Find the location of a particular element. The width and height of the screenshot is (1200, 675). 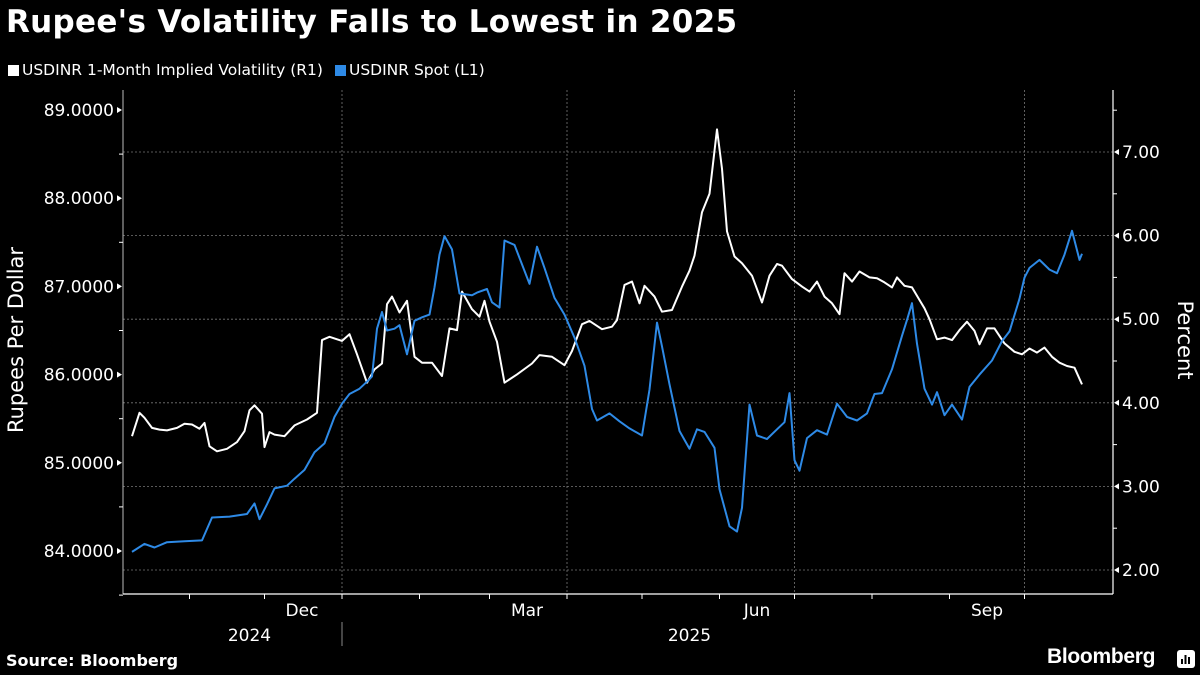

legend-item-spot: USDINR Spot (L1) is located at coordinates (409, 70).